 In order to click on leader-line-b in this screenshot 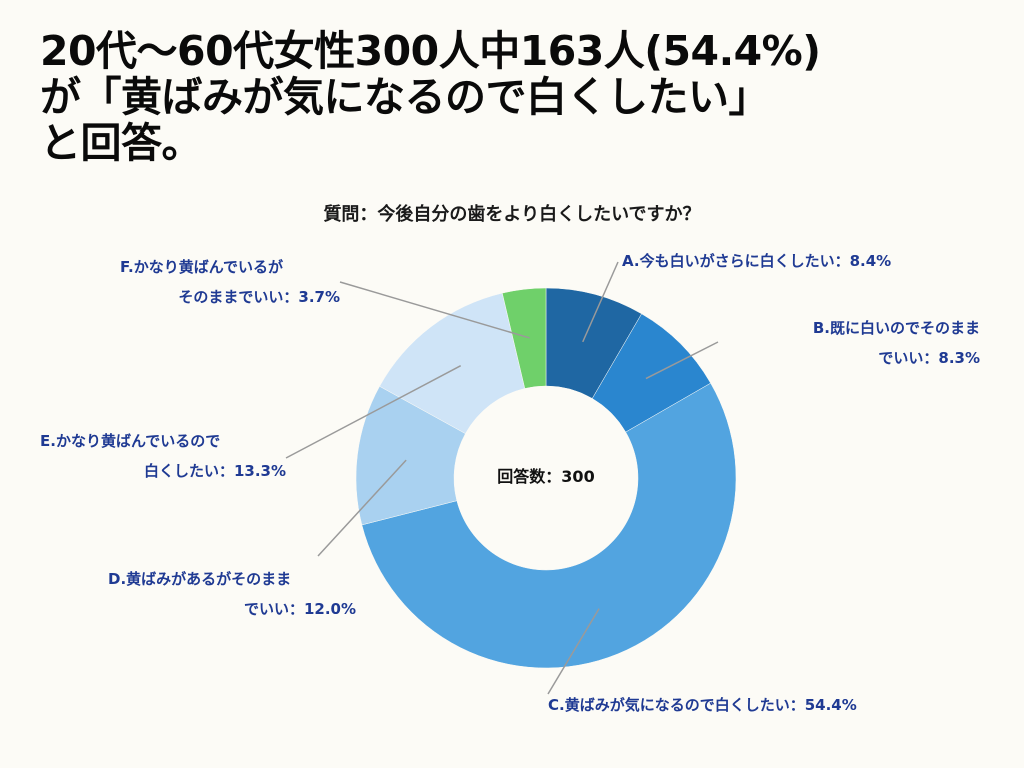, I will do `click(682, 360)`.